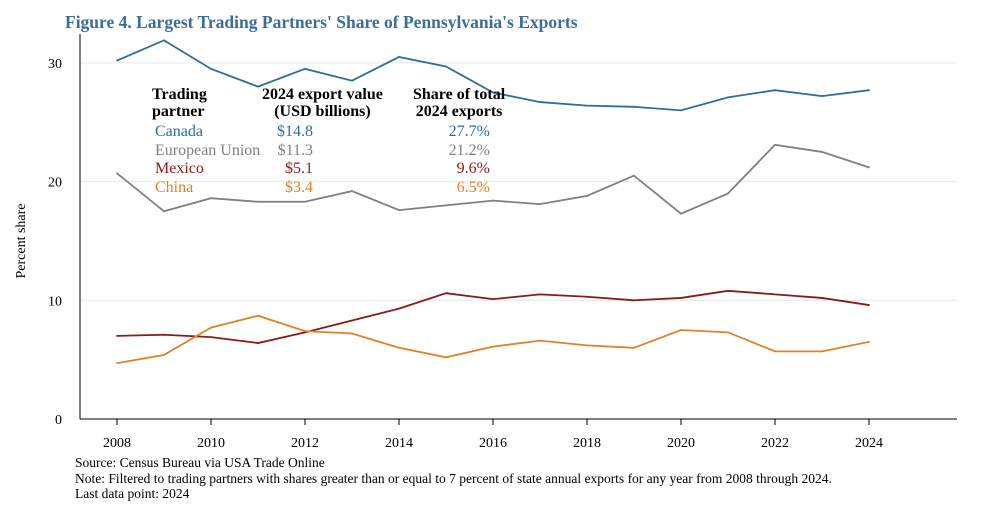 This screenshot has height=509, width=991. What do you see at coordinates (174, 187) in the screenshot?
I see `table-cell-partner: China` at bounding box center [174, 187].